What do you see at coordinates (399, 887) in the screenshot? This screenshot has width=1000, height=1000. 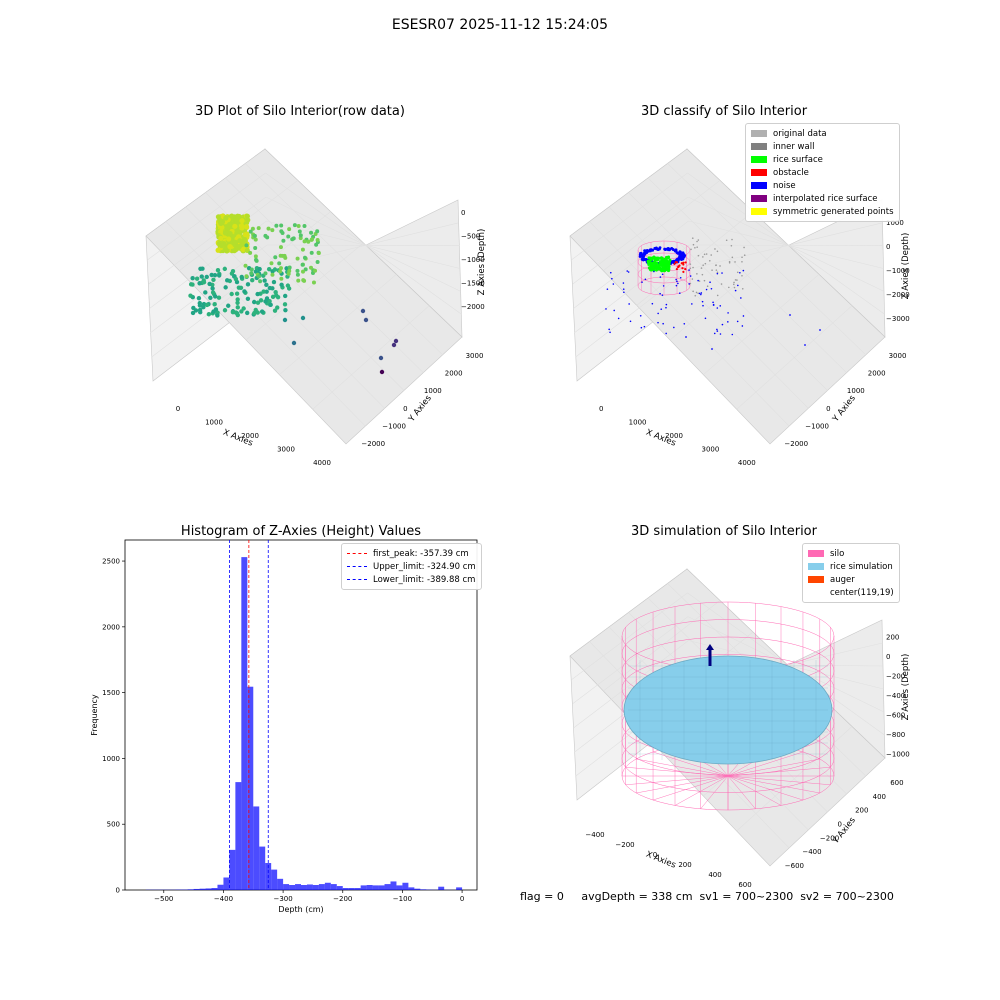 I see `histogram-bar` at bounding box center [399, 887].